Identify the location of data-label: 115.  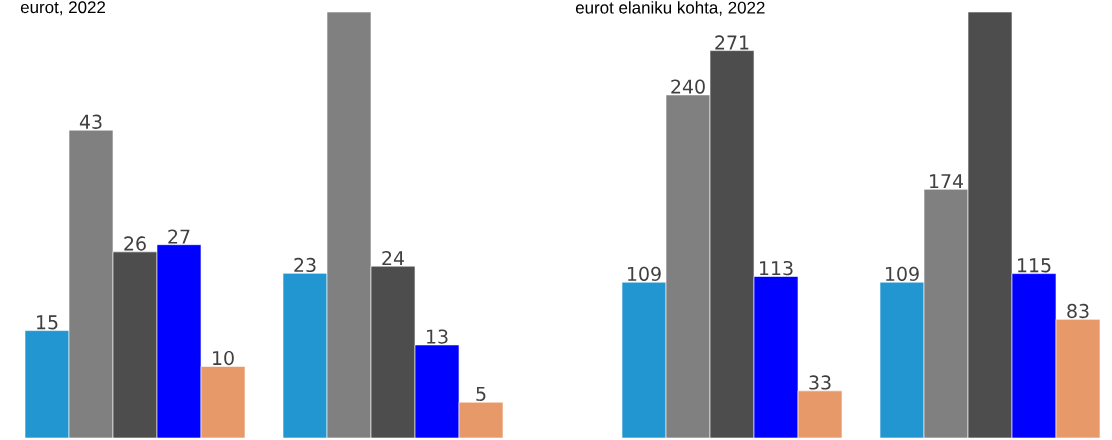
(1034, 265).